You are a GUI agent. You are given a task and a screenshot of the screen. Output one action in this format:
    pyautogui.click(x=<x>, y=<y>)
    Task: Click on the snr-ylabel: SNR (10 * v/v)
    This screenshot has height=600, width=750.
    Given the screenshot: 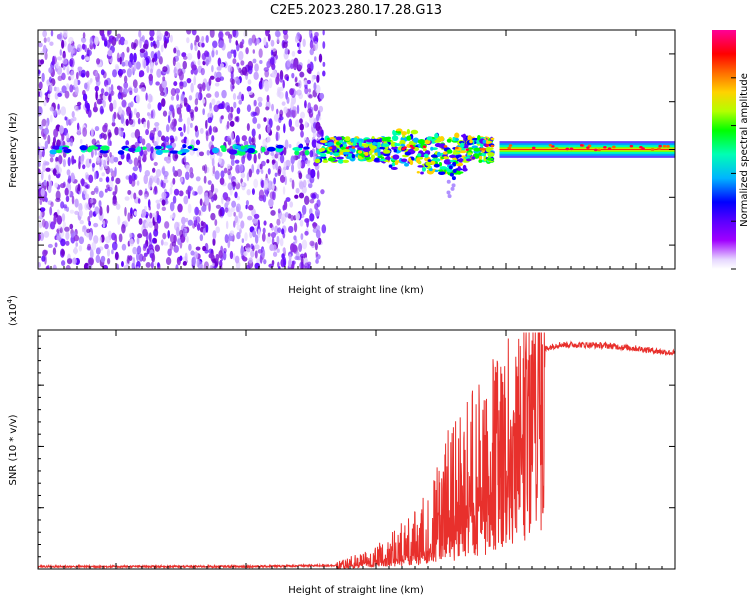 What is the action you would take?
    pyautogui.click(x=13, y=449)
    